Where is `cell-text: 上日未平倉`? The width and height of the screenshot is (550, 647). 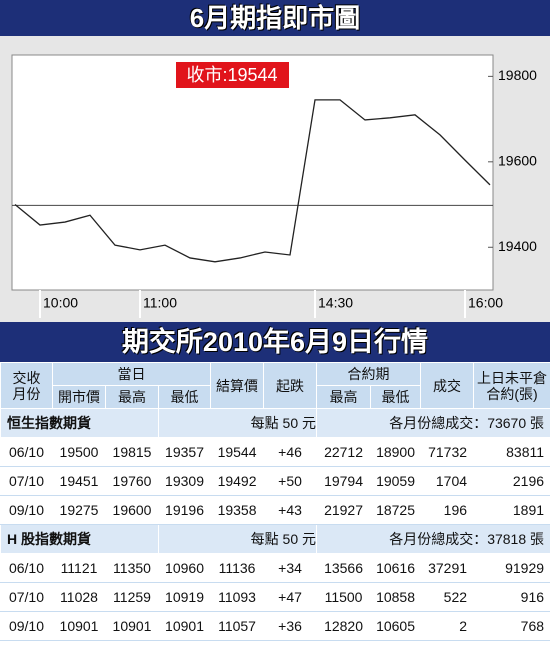 cell-text: 上日未平倉 is located at coordinates (512, 377).